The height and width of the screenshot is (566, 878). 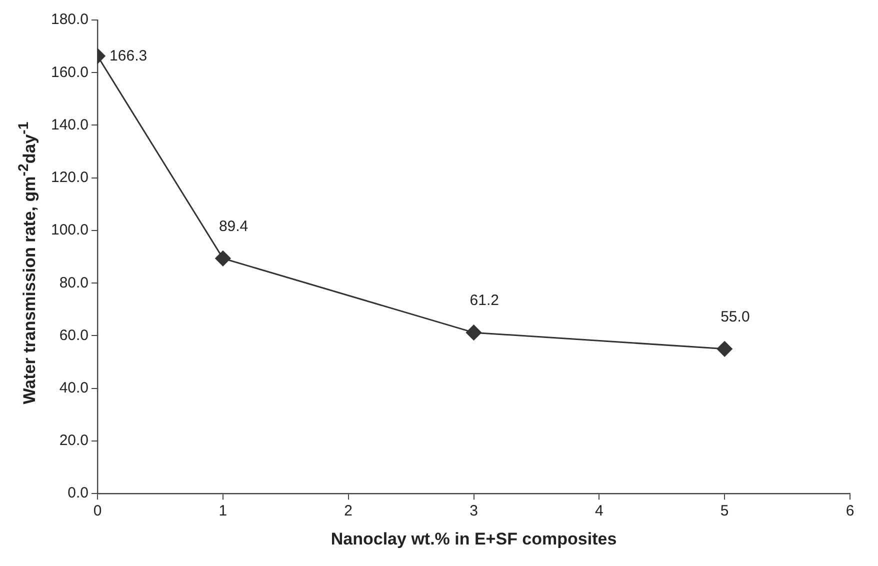 I want to click on data-label: 89.4, so click(x=233, y=227).